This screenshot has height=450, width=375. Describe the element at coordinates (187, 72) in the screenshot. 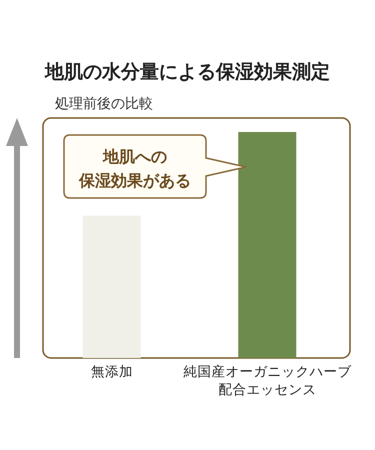

I see `chart-title: 地肌の水分量による保湿効果測定` at that location.